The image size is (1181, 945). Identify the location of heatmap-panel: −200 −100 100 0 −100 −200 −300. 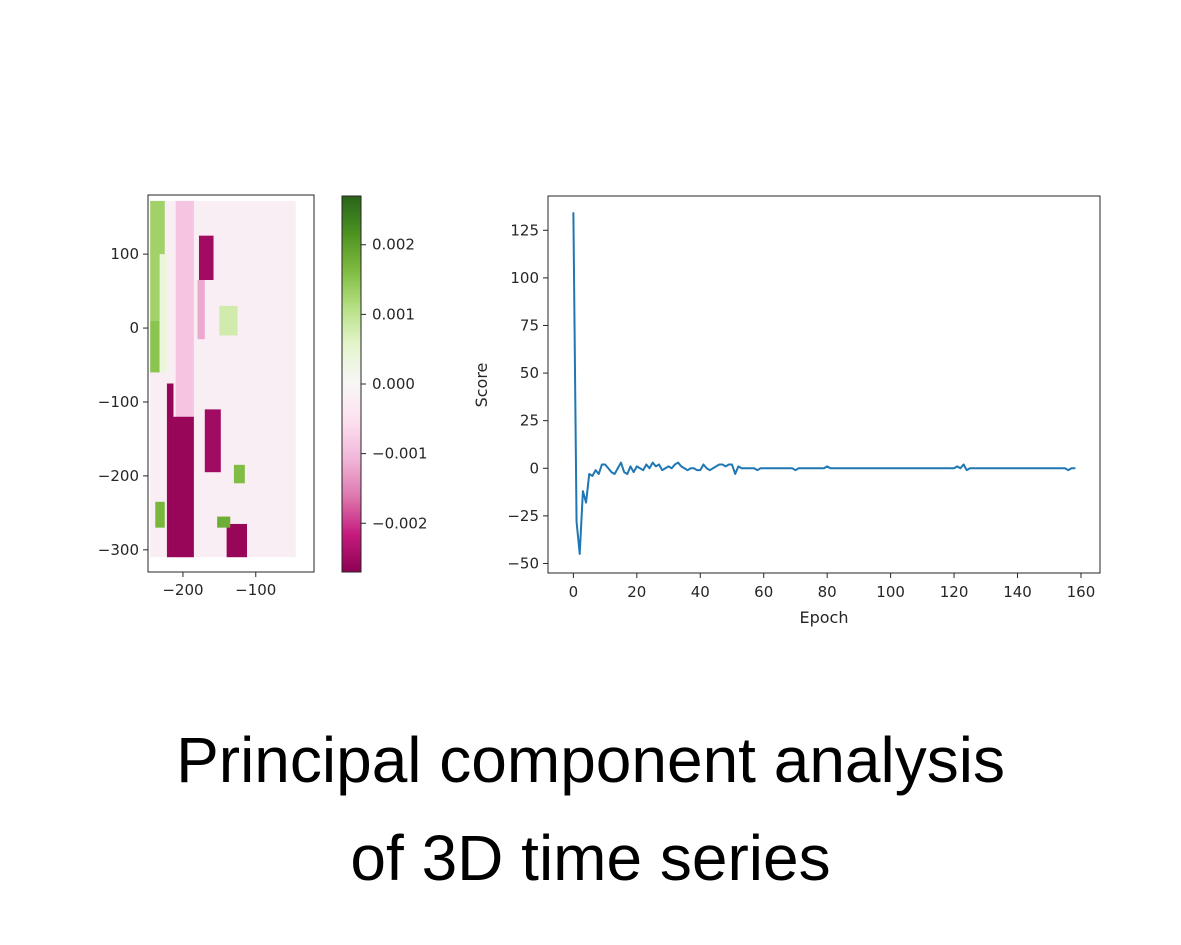
(206, 396).